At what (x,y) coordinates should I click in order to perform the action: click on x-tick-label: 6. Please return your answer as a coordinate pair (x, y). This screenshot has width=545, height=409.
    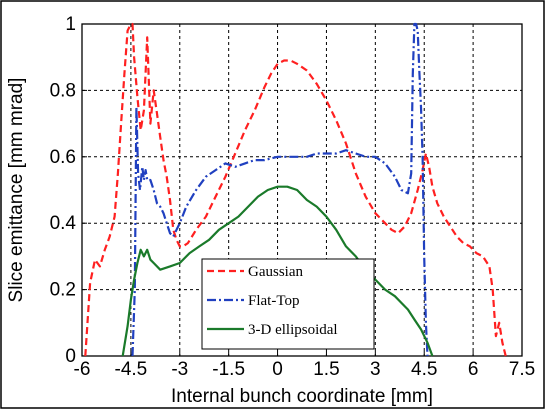
    Looking at the image, I should click on (473, 369).